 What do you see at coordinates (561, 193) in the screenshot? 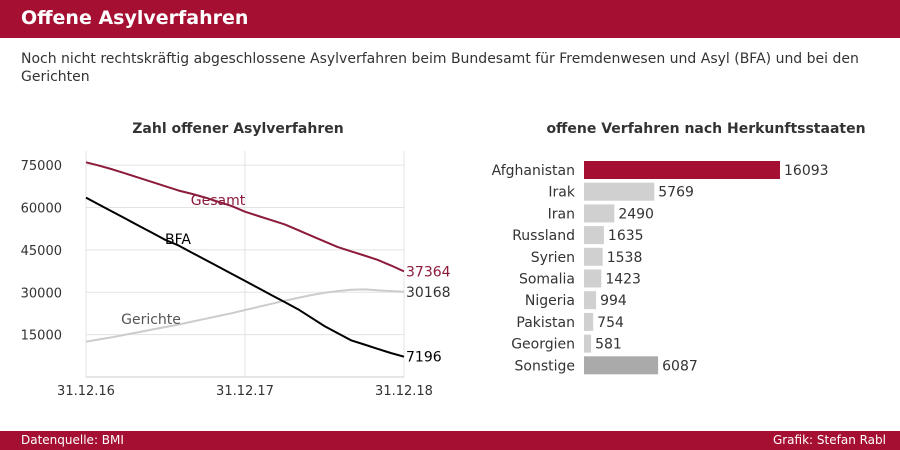
I see `category-label: Irak` at bounding box center [561, 193].